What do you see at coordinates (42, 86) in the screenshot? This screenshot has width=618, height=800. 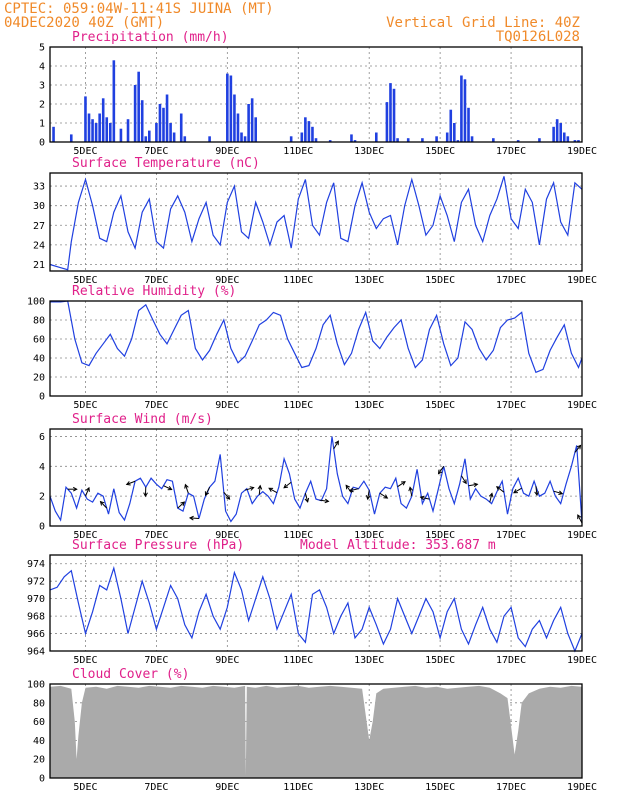 I see `y-tick-label: 3` at bounding box center [42, 86].